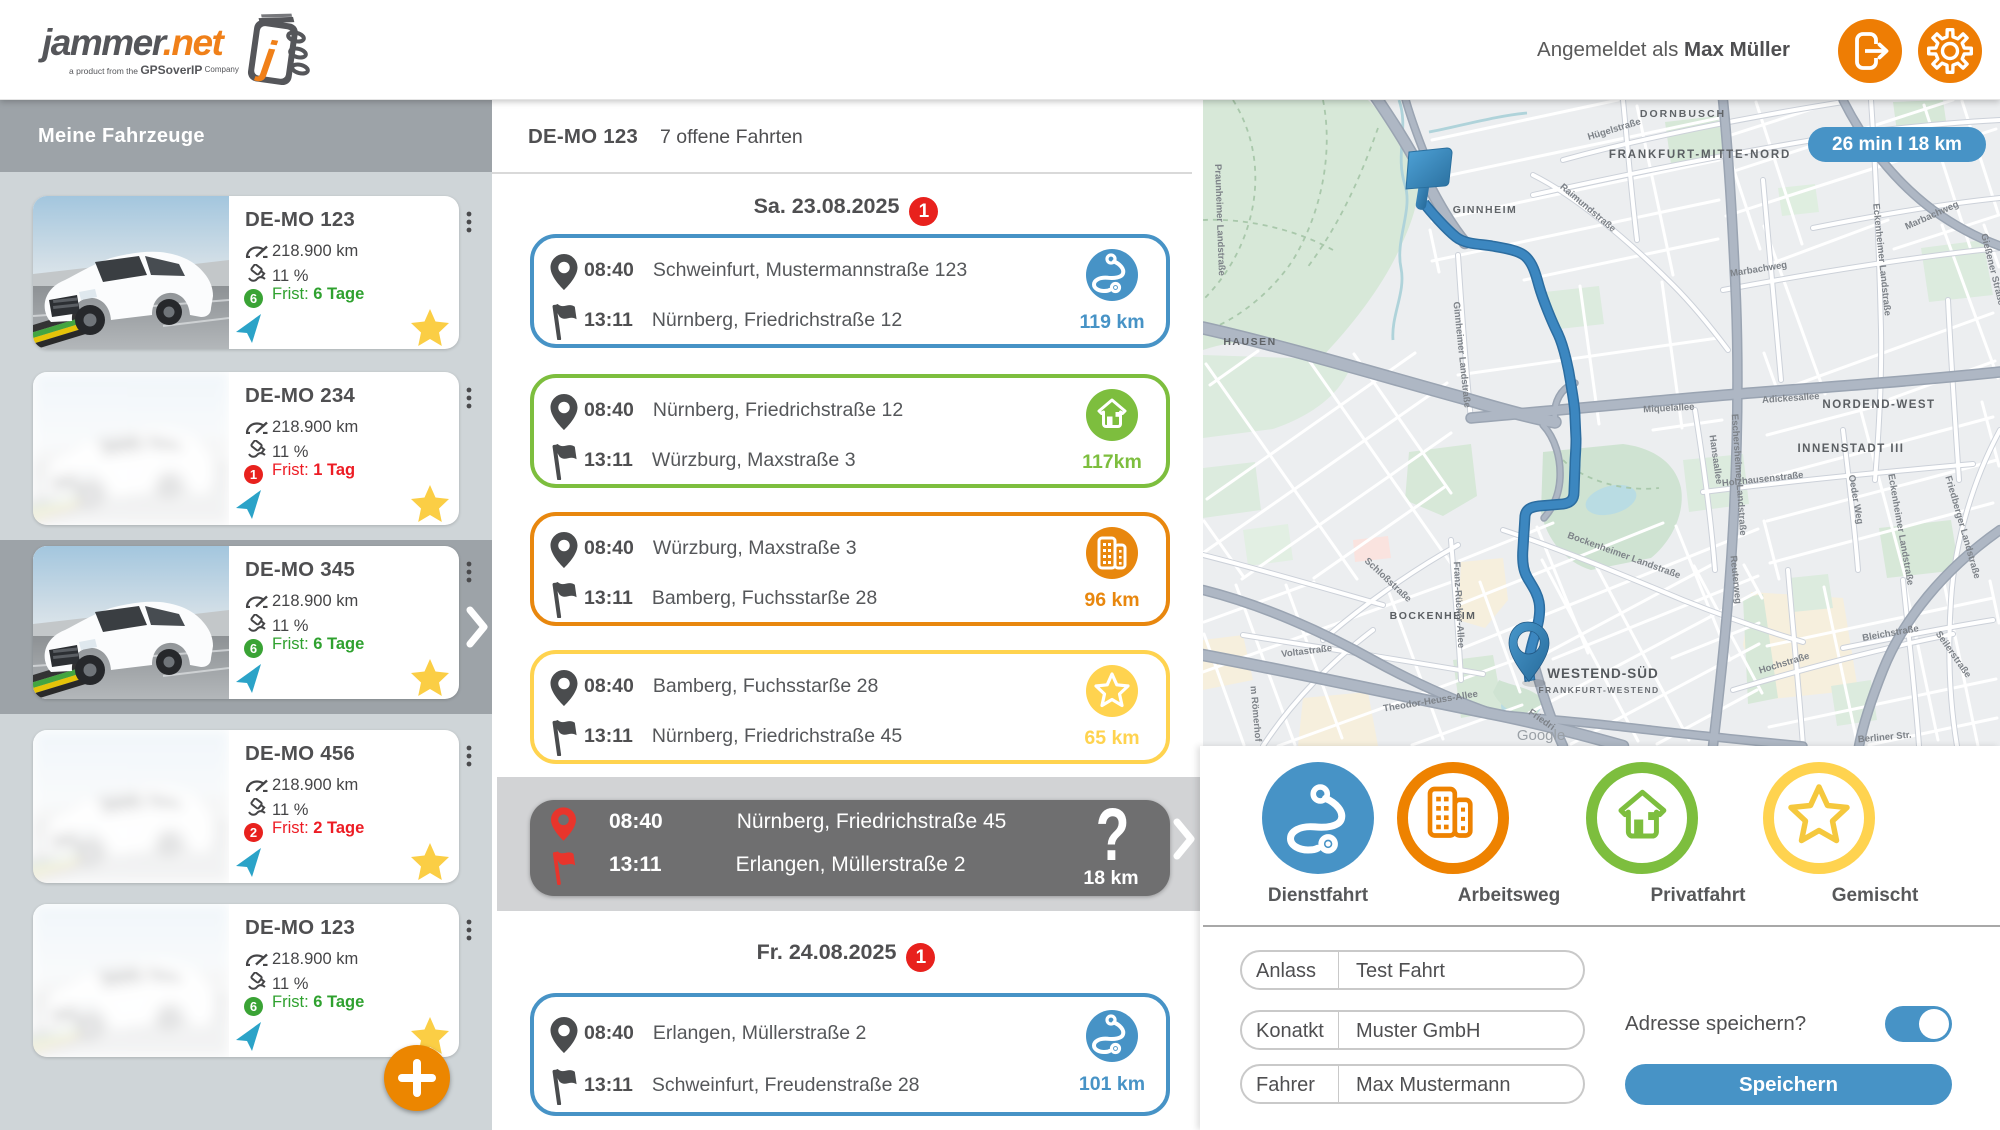 Image resolution: width=2000 pixels, height=1130 pixels. What do you see at coordinates (1433, 616) in the screenshot?
I see `svg-text: BOCKENHEIM` at bounding box center [1433, 616].